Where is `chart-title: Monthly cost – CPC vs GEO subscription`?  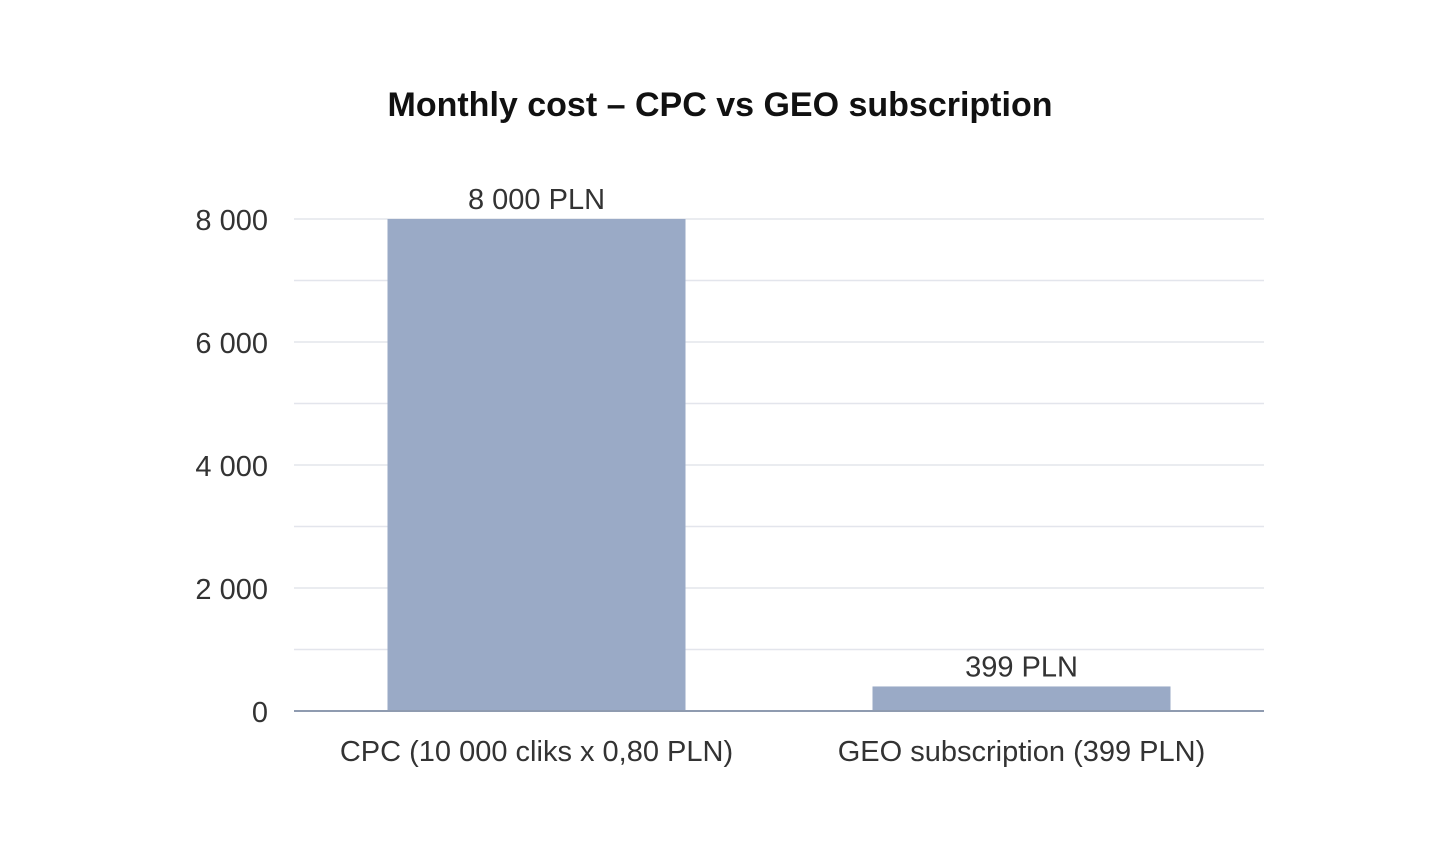 chart-title: Monthly cost – CPC vs GEO subscription is located at coordinates (720, 105).